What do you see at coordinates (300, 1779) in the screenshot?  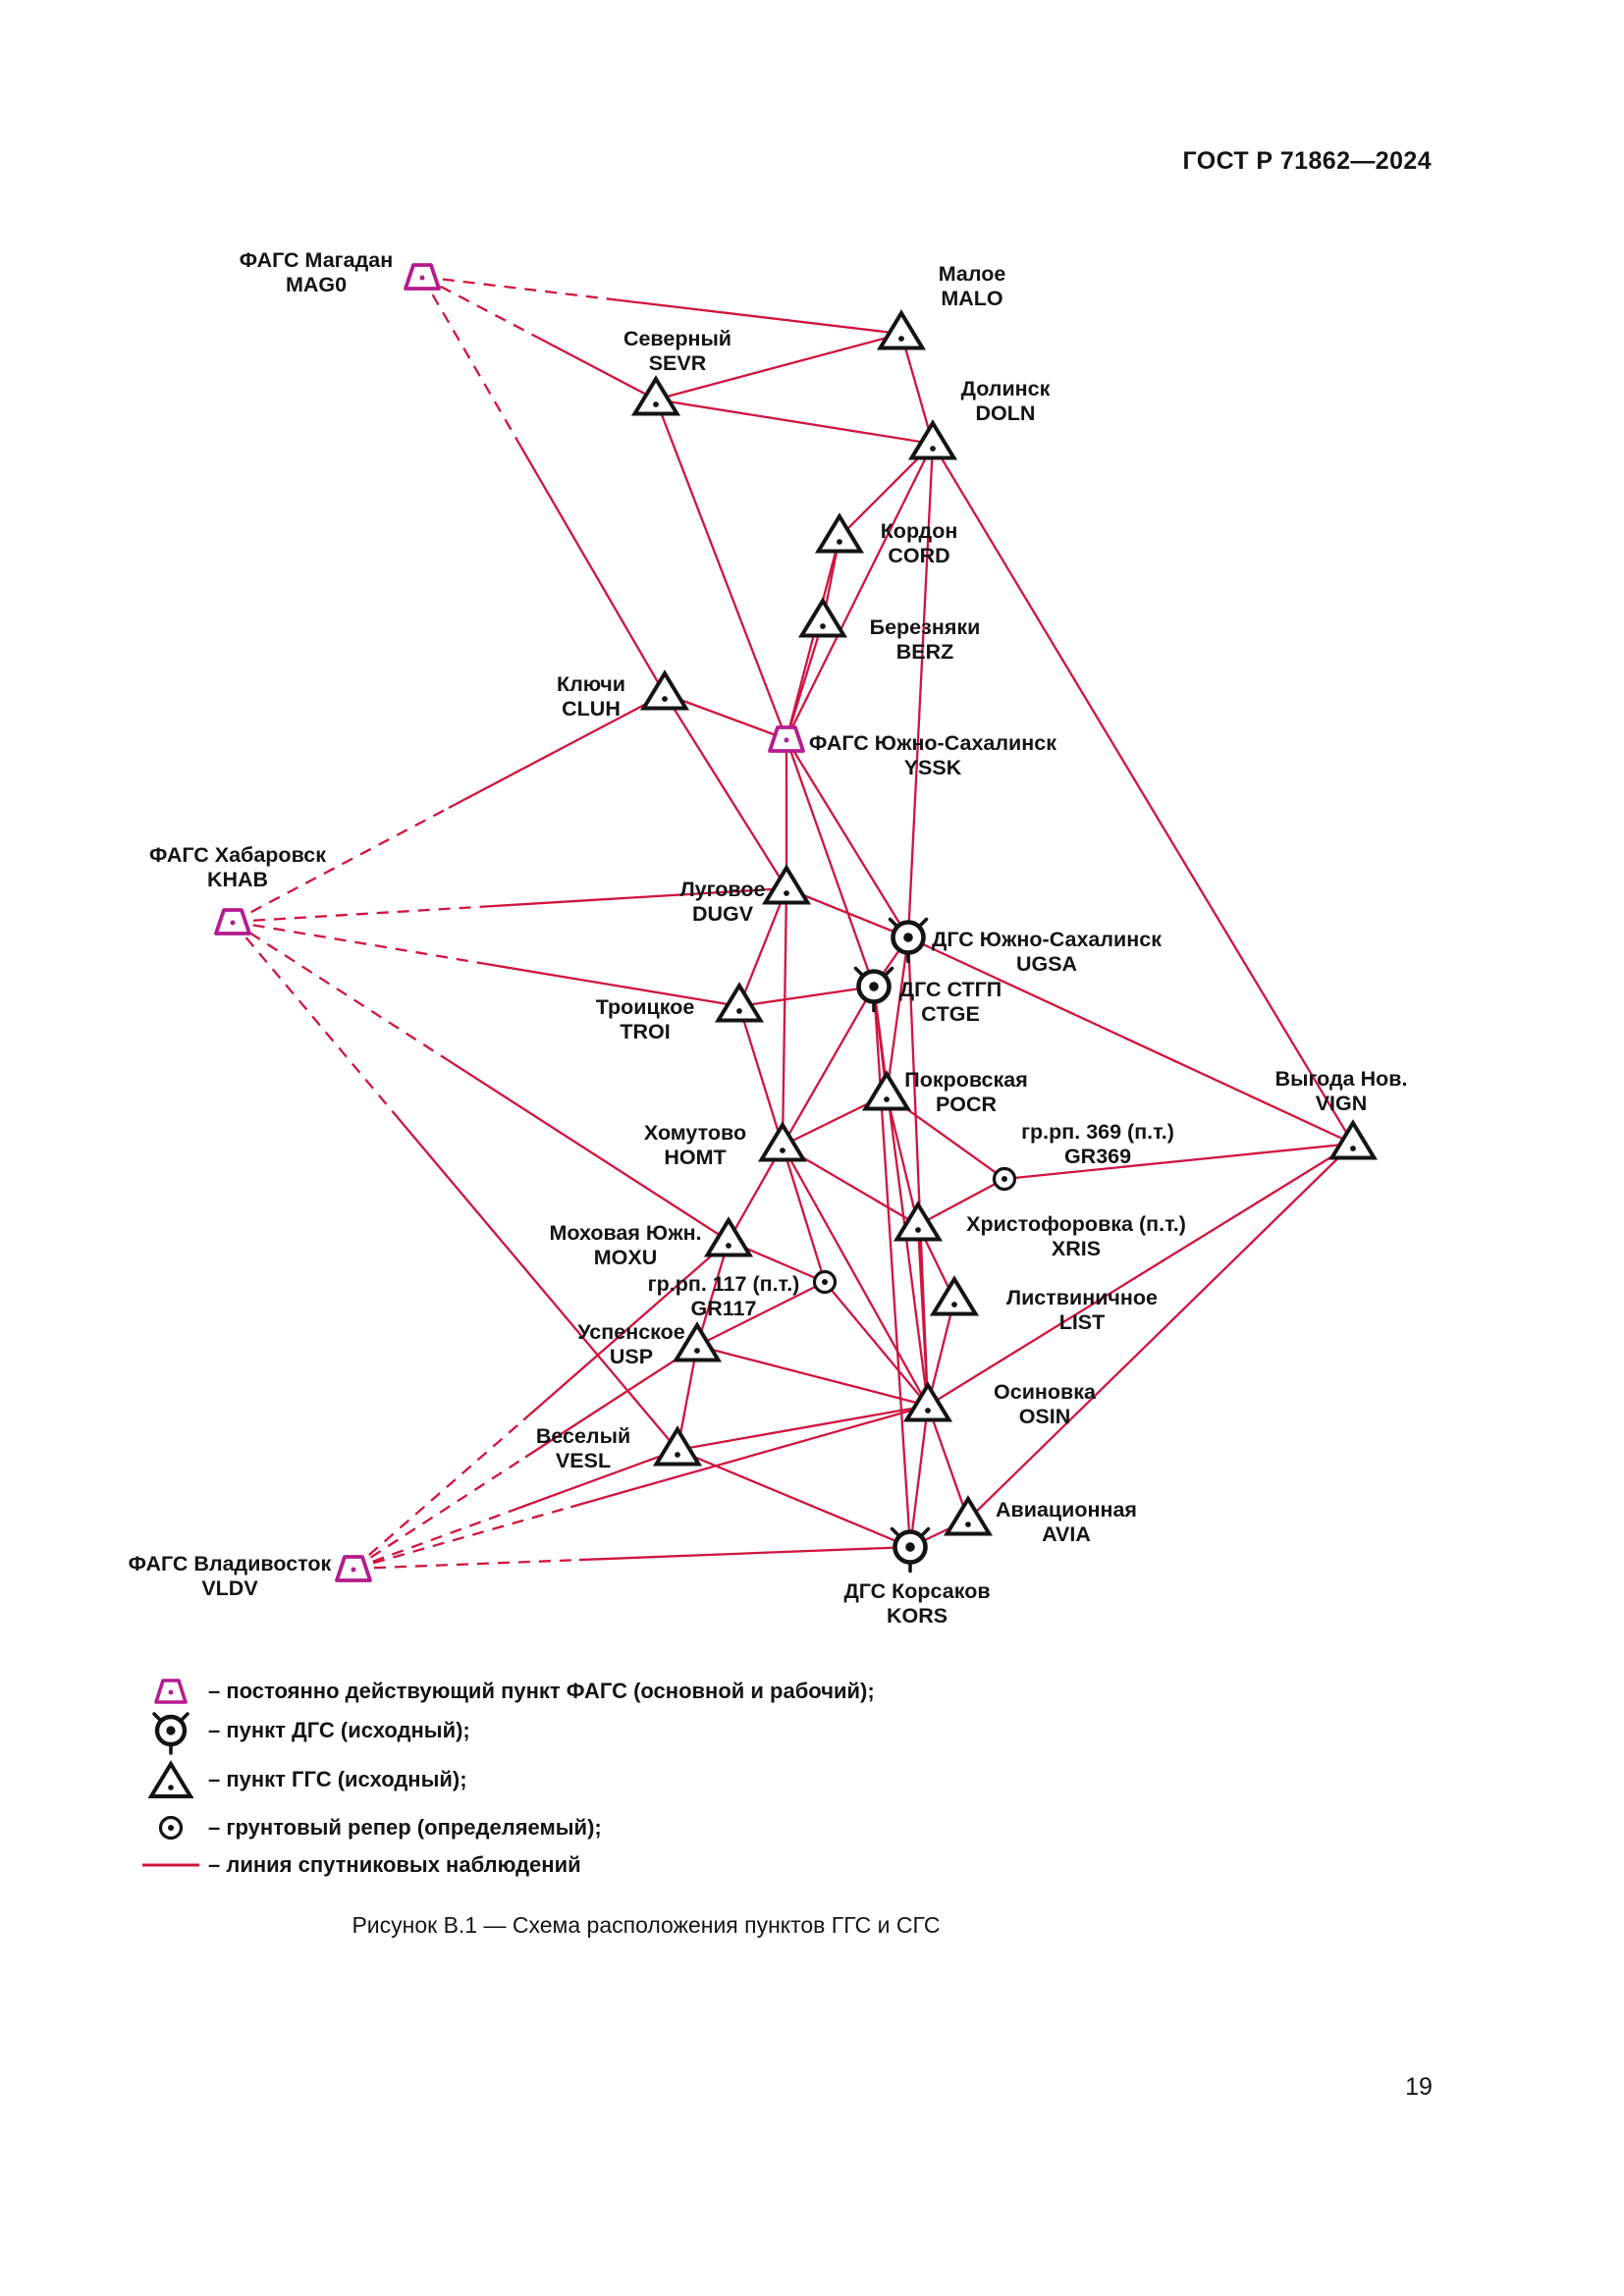 I see `legend-row-ggs: – пункт ГГС (исходный);` at bounding box center [300, 1779].